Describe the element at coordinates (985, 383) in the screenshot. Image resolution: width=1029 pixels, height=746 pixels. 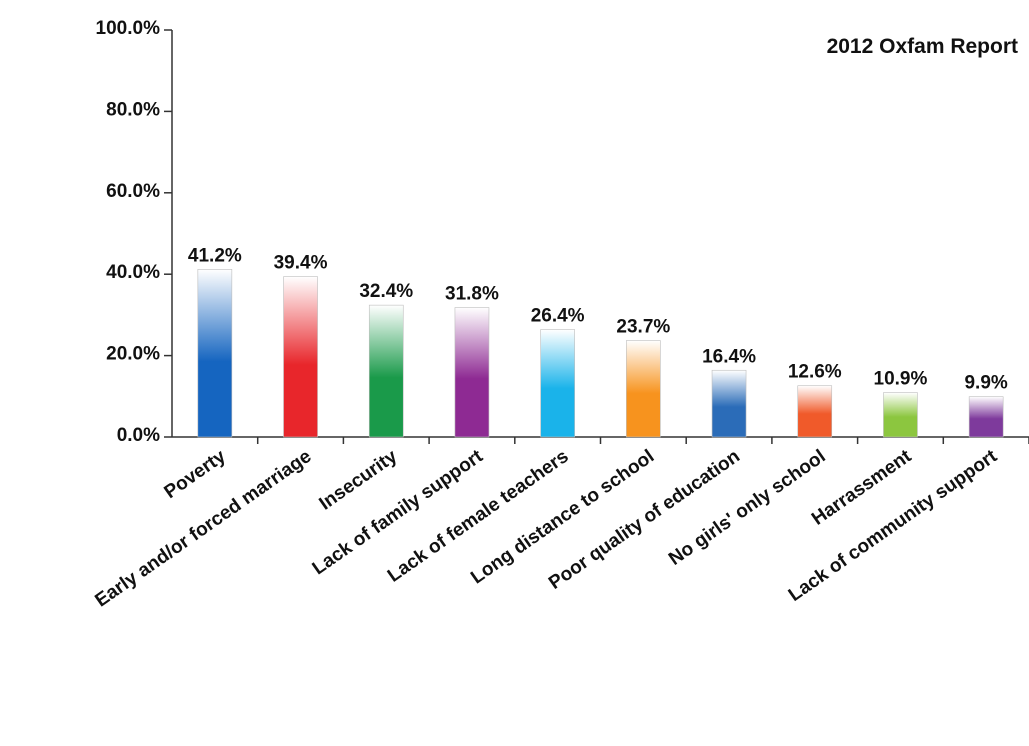
I see `data-label: 9.9%` at that location.